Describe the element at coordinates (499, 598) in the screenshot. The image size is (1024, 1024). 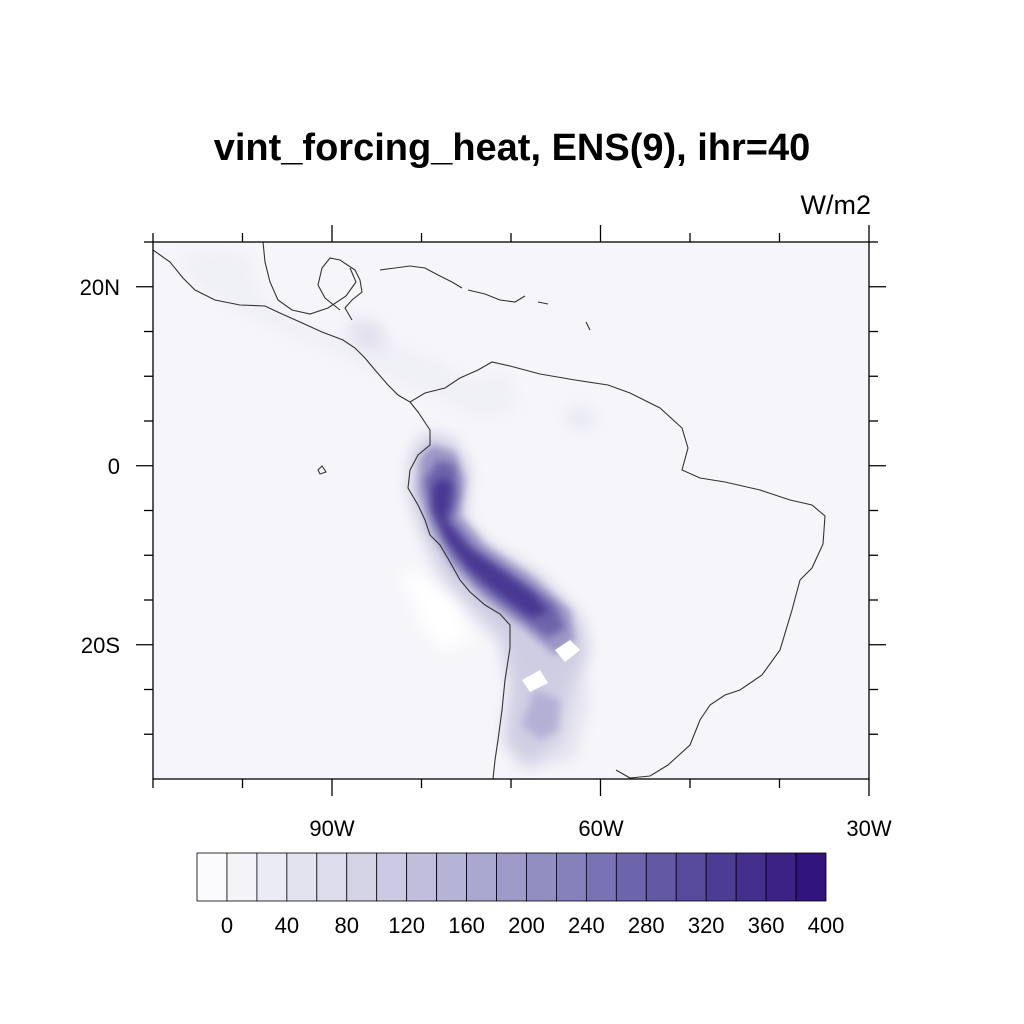
I see `field-andes-heating` at that location.